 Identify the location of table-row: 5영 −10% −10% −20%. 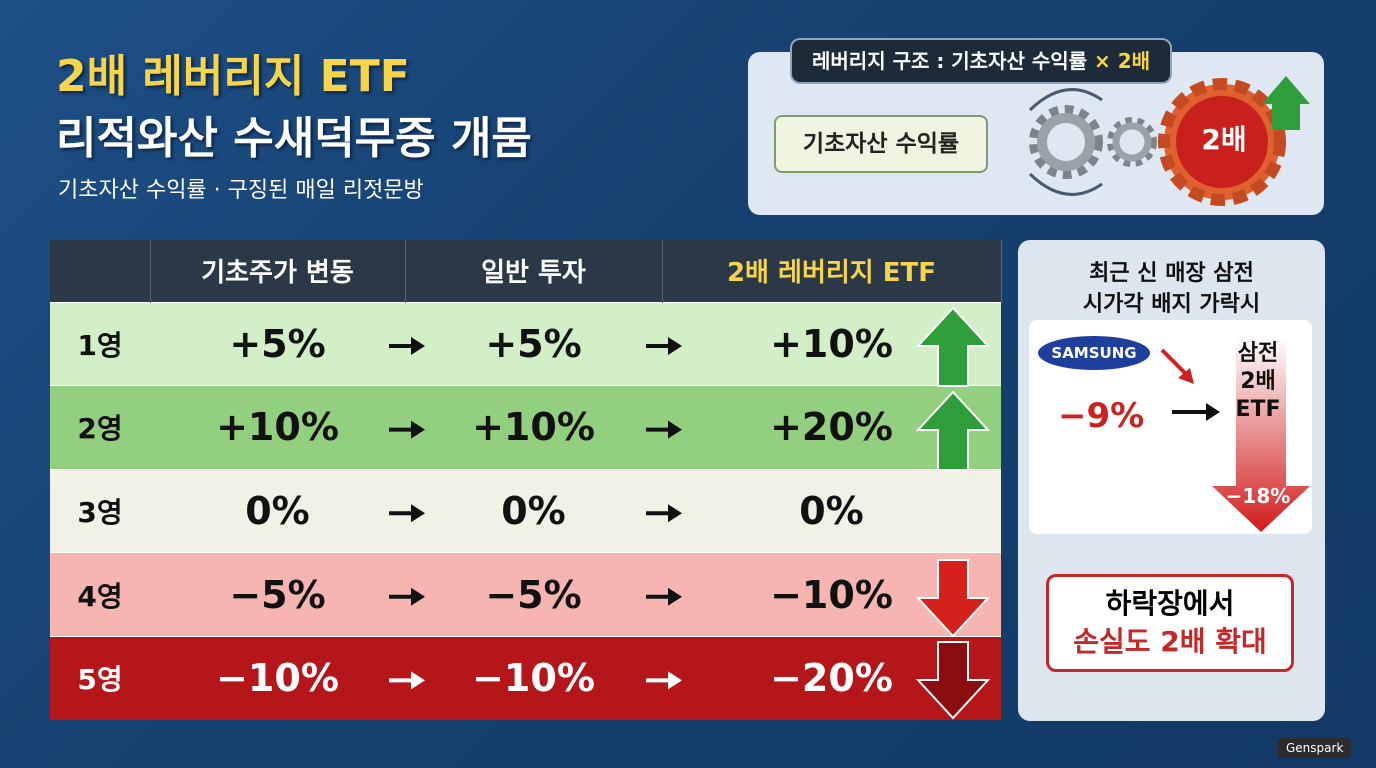
(525, 677).